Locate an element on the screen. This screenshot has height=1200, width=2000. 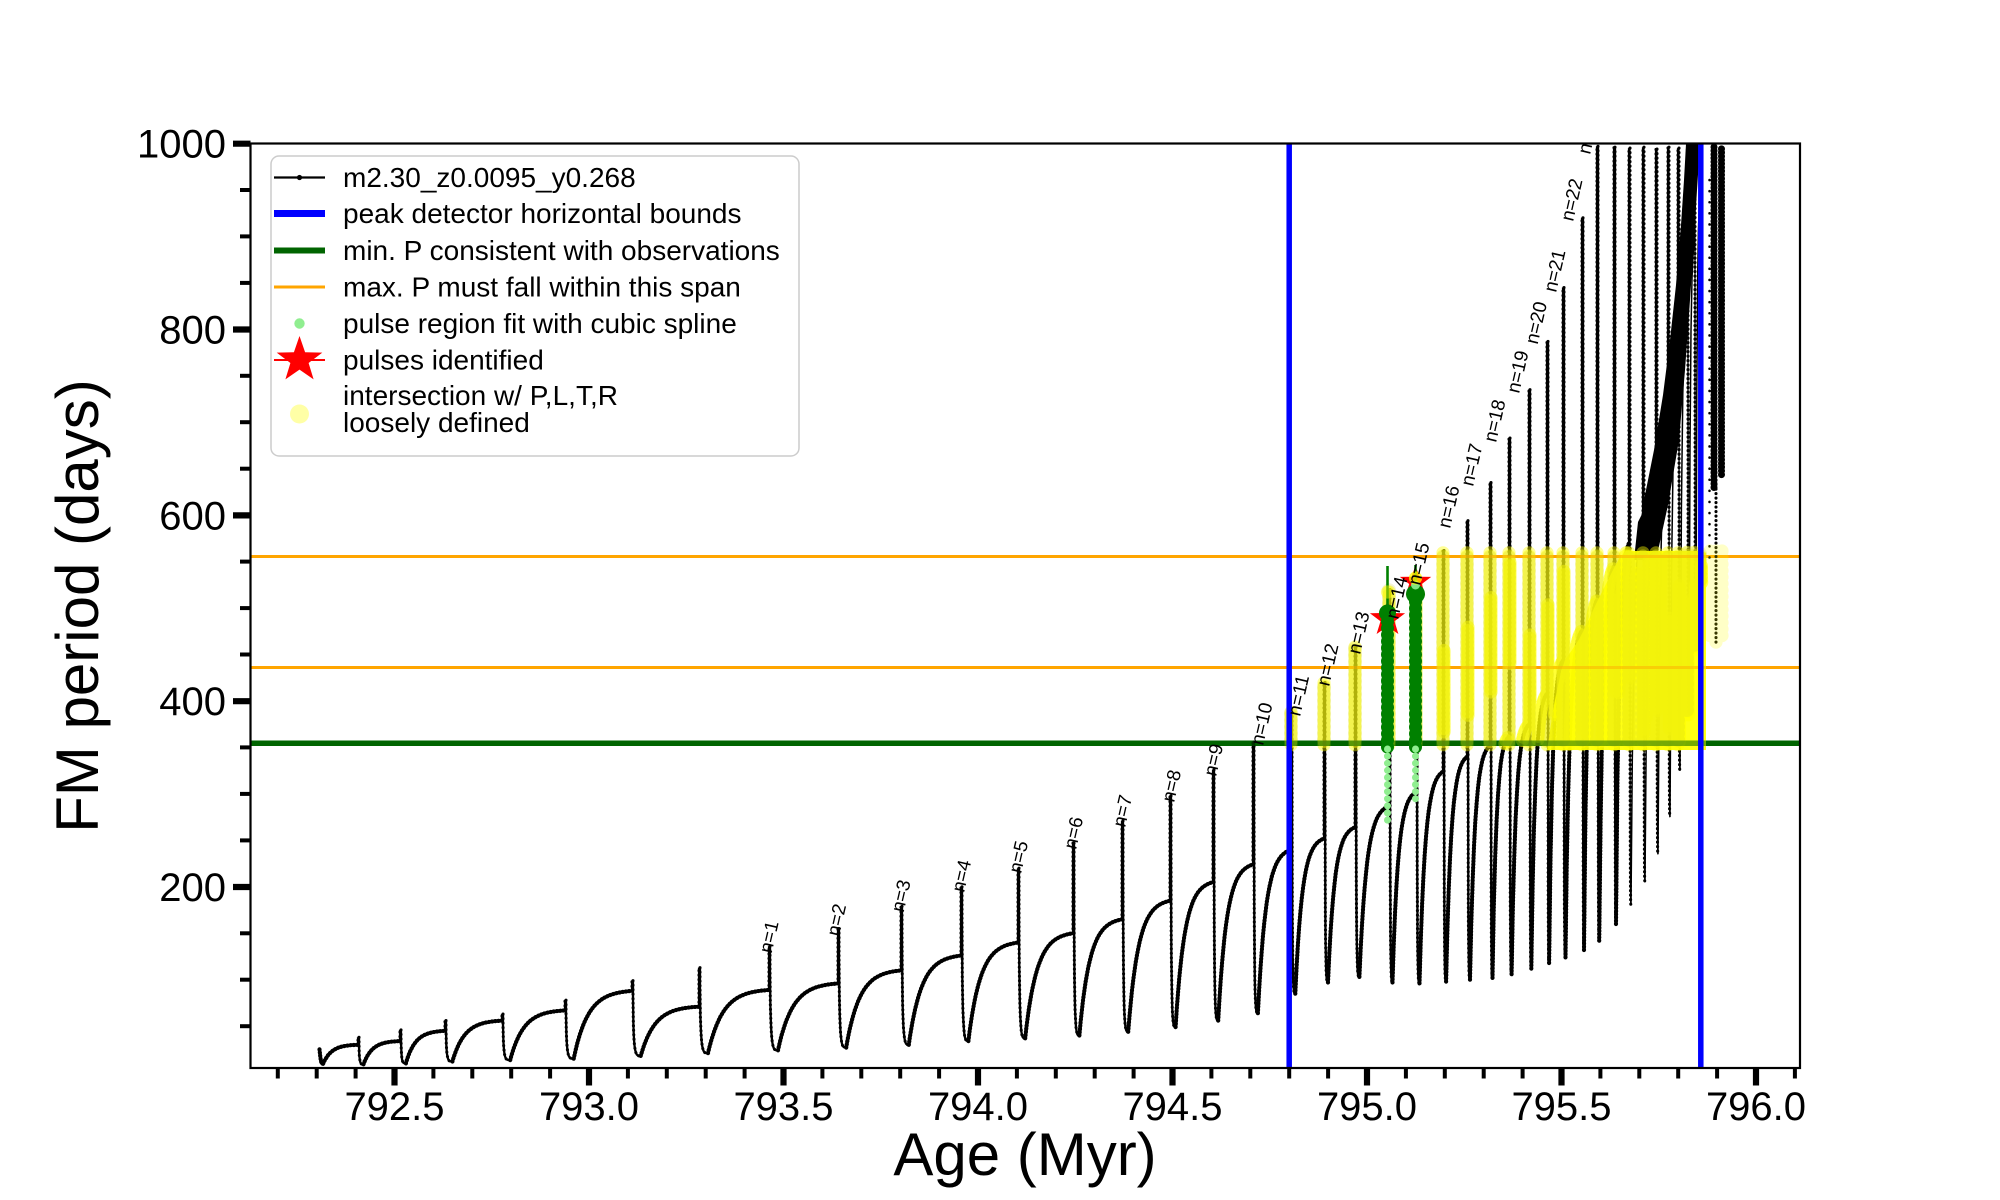
svg-text: pulses identified is located at coordinates (443, 360).